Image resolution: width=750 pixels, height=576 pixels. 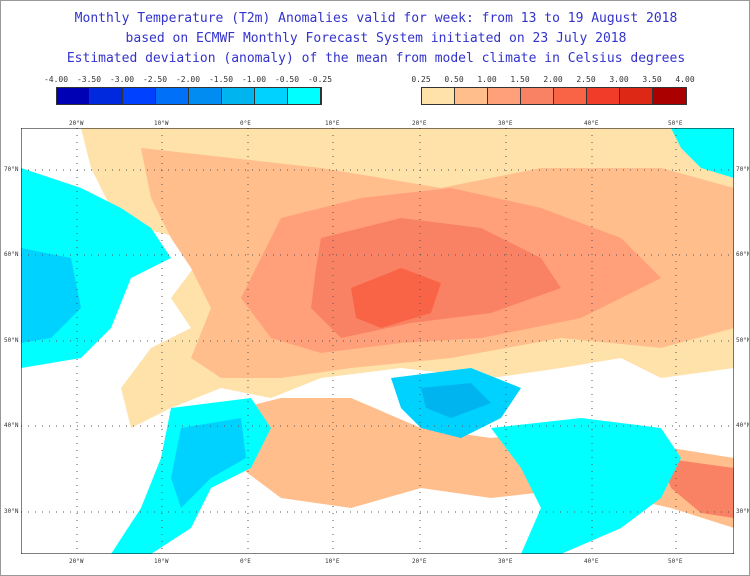 What do you see at coordinates (553, 79) in the screenshot?
I see `legend-tick: 2.00` at bounding box center [553, 79].